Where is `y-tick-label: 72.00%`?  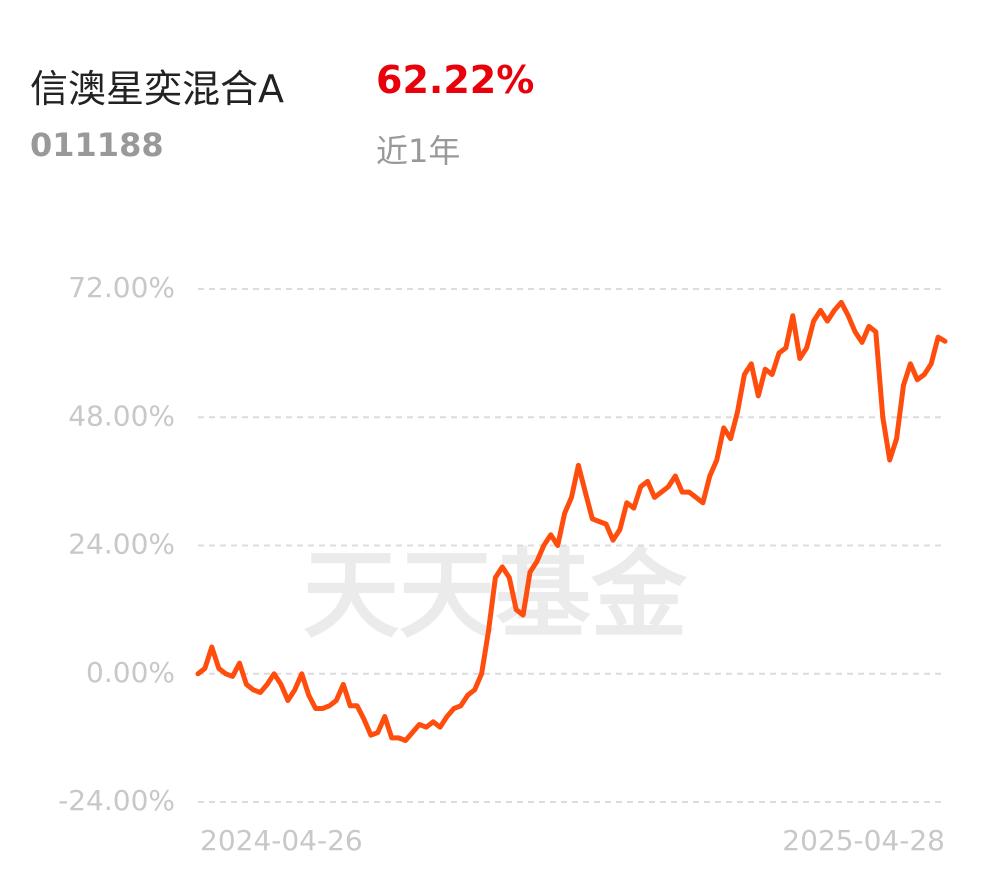 y-tick-label: 72.00% is located at coordinates (121, 287).